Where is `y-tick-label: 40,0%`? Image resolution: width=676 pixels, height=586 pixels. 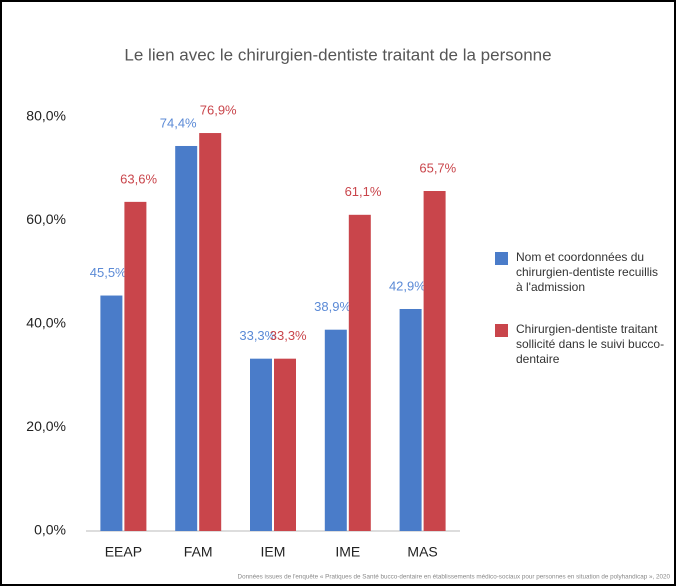 y-tick-label: 40,0% is located at coordinates (46, 323).